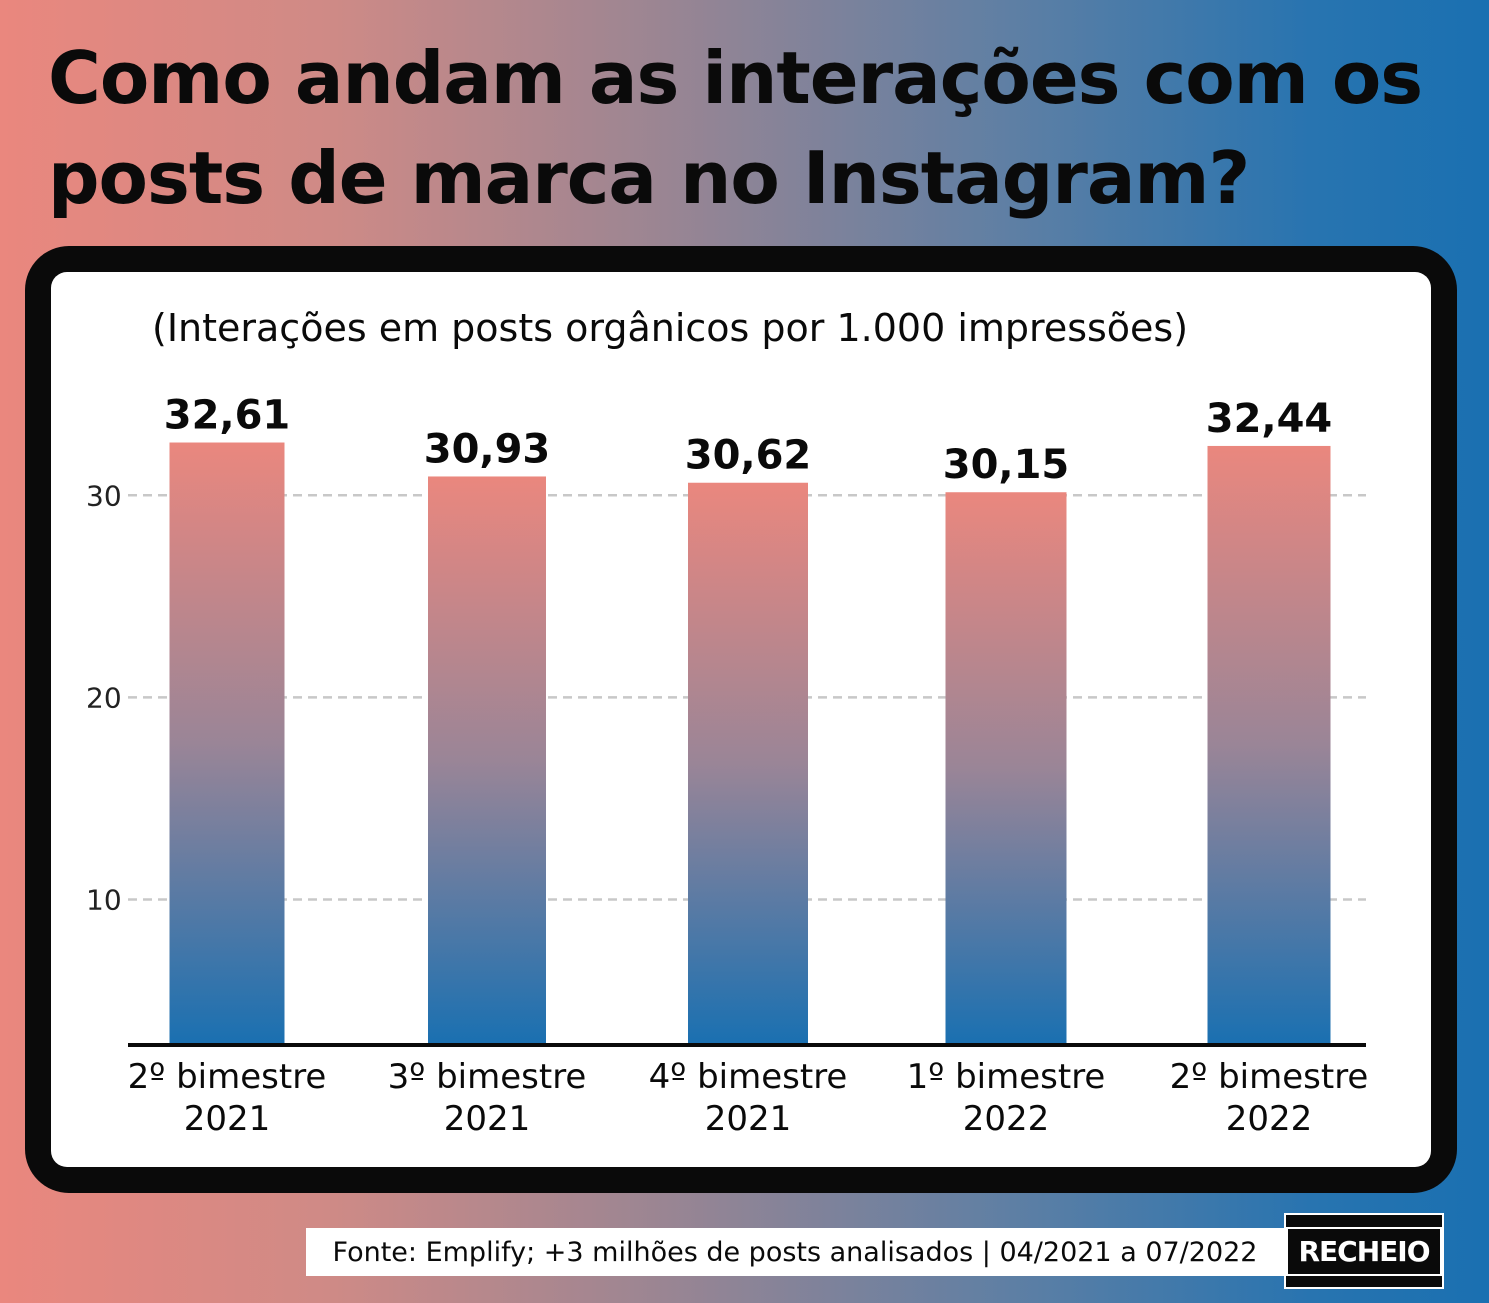  I want to click on y-tick-label: 20, so click(104, 697).